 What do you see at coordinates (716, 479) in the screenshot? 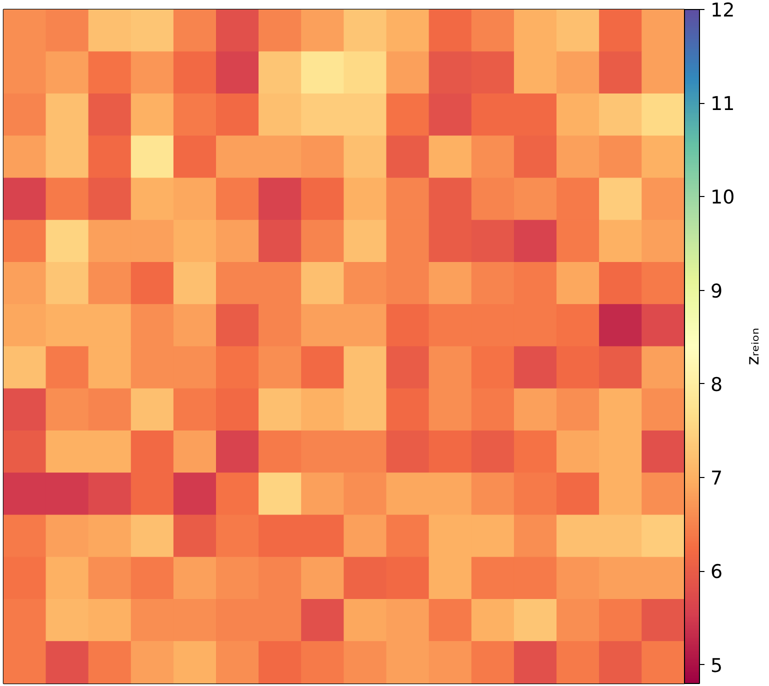
I see `color-bar-label: 7` at bounding box center [716, 479].